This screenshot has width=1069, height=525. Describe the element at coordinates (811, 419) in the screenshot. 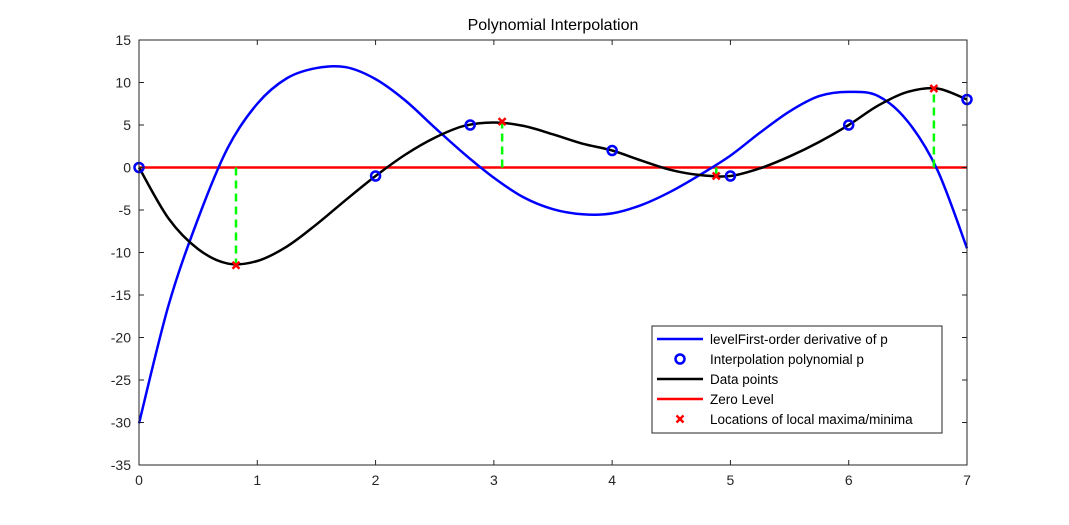

I see `legend-label: Locations of local maxima/minima` at that location.